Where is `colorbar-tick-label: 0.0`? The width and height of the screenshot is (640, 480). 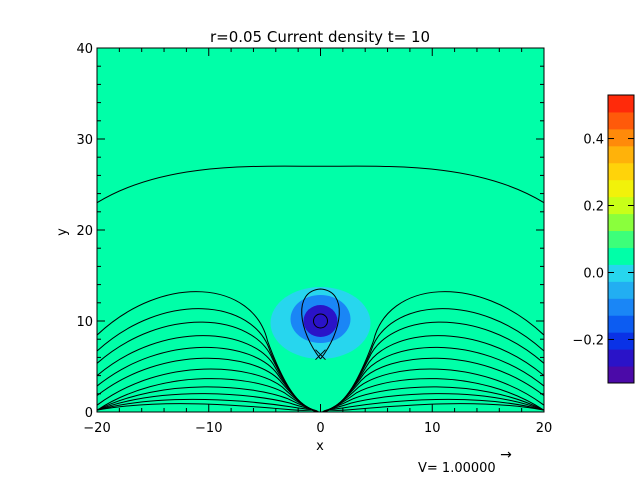
colorbar-tick-label: 0.0 is located at coordinates (593, 273).